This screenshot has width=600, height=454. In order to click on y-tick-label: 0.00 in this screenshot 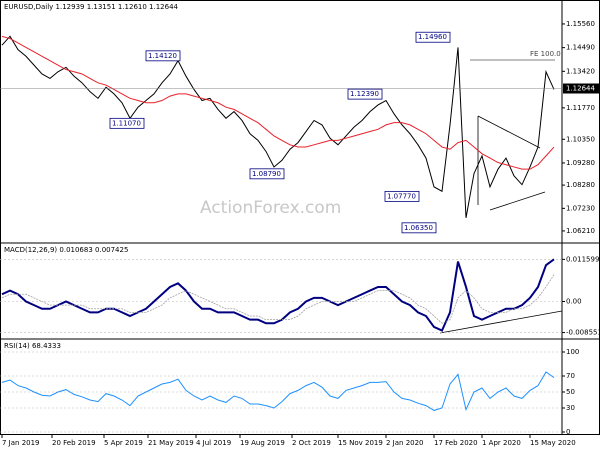, I will do `click(574, 301)`.